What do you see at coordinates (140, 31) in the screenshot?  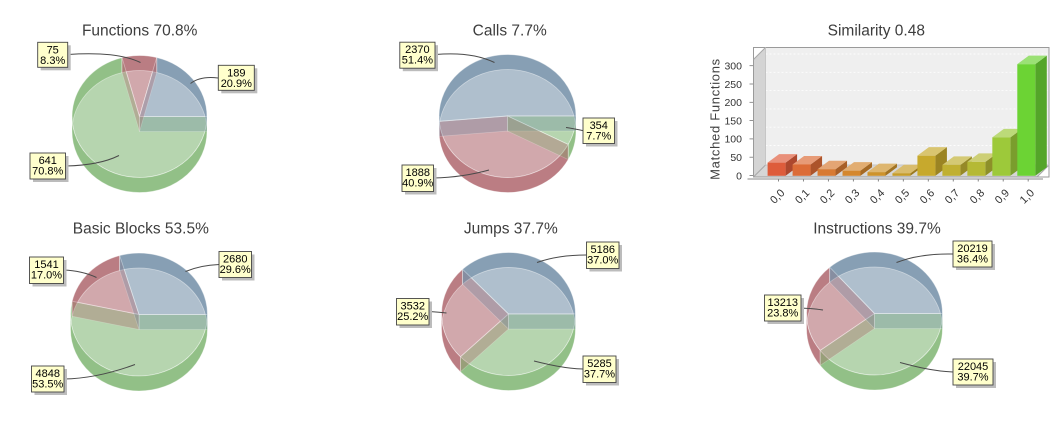 I see `svg-text: Functions 70.8%` at bounding box center [140, 31].